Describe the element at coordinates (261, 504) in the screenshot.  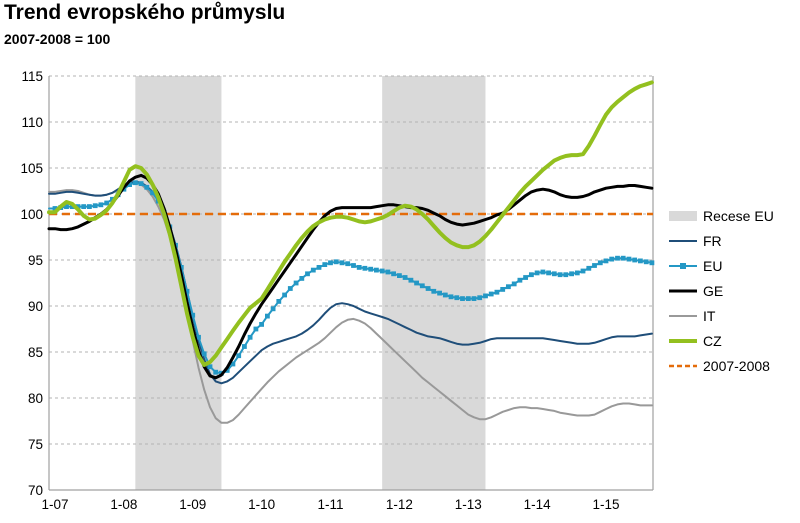
I see `x-axis-tick-label: 1-10` at that location.